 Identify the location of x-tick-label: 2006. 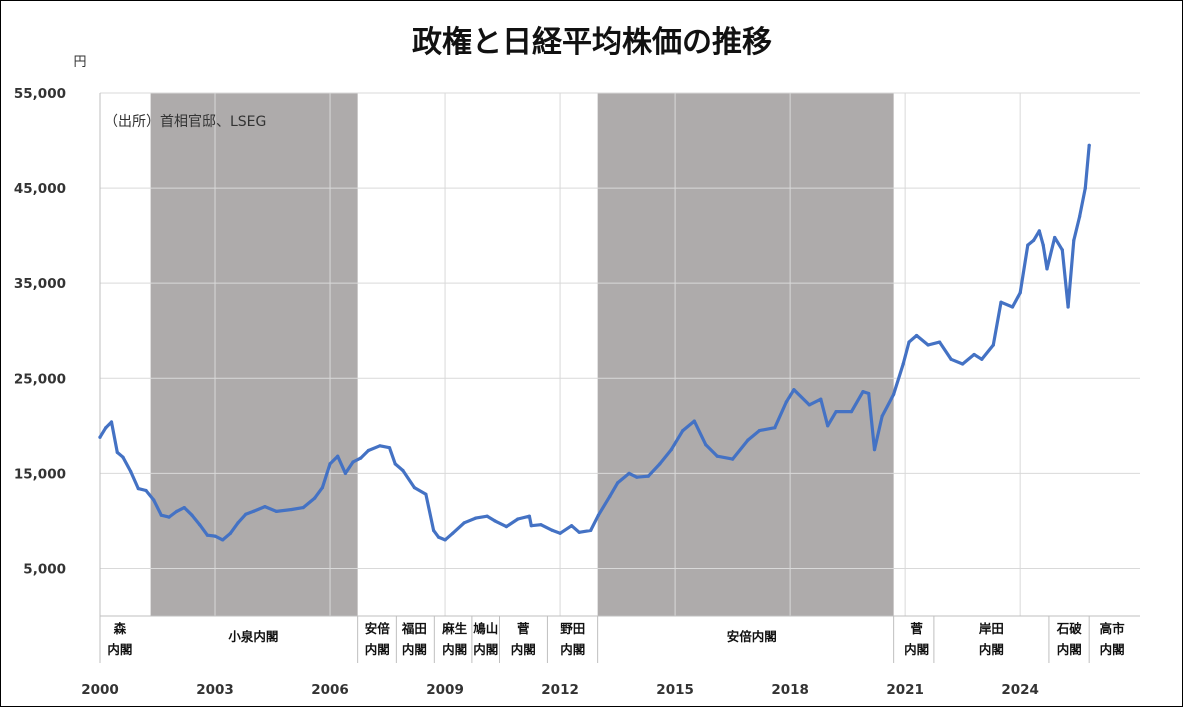
(330, 690).